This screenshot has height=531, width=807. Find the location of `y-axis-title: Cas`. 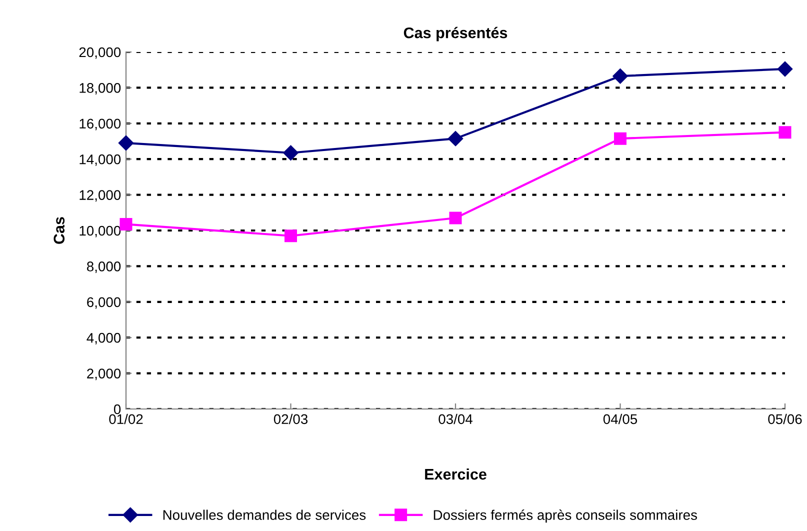

y-axis-title: Cas is located at coordinates (59, 230).